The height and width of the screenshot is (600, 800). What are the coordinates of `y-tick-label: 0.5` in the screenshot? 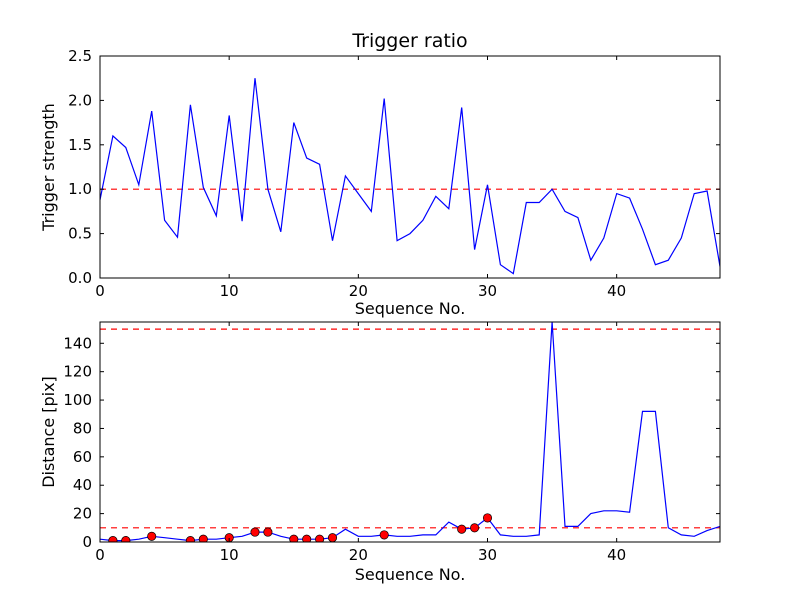 It's located at (80, 234).